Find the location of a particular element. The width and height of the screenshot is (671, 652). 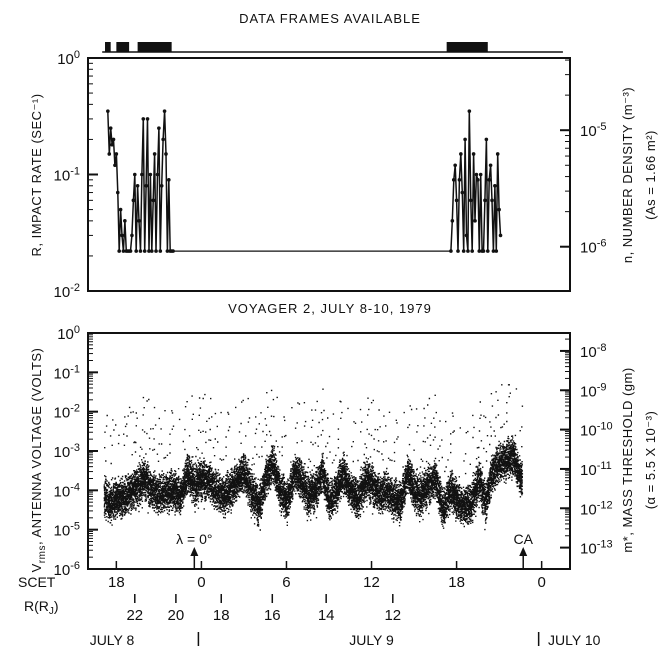

bottom-y2-tick-label: 10⁻⁹ is located at coordinates (593, 390).